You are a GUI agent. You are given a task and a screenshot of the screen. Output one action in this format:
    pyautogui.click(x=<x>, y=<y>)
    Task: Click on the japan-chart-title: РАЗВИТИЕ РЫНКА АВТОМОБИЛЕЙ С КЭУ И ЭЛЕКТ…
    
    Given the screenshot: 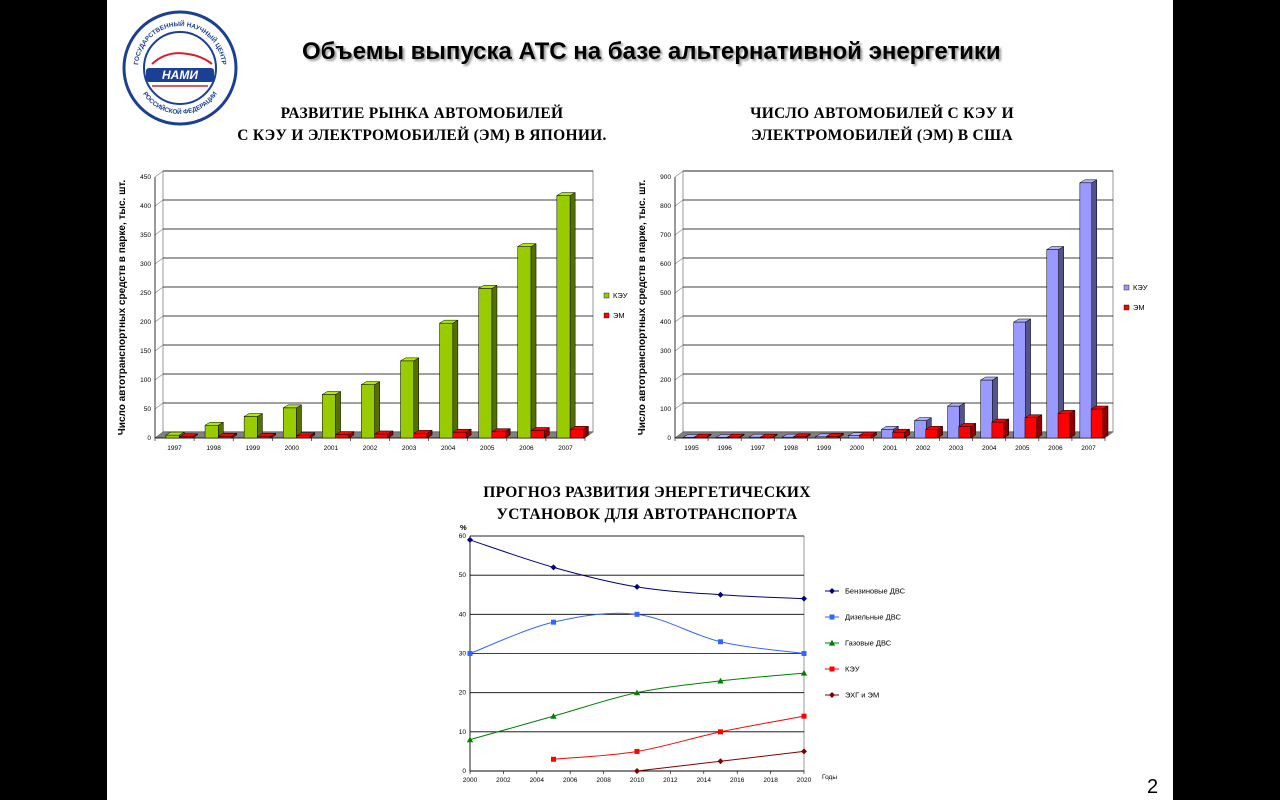 What is the action you would take?
    pyautogui.click(x=422, y=125)
    